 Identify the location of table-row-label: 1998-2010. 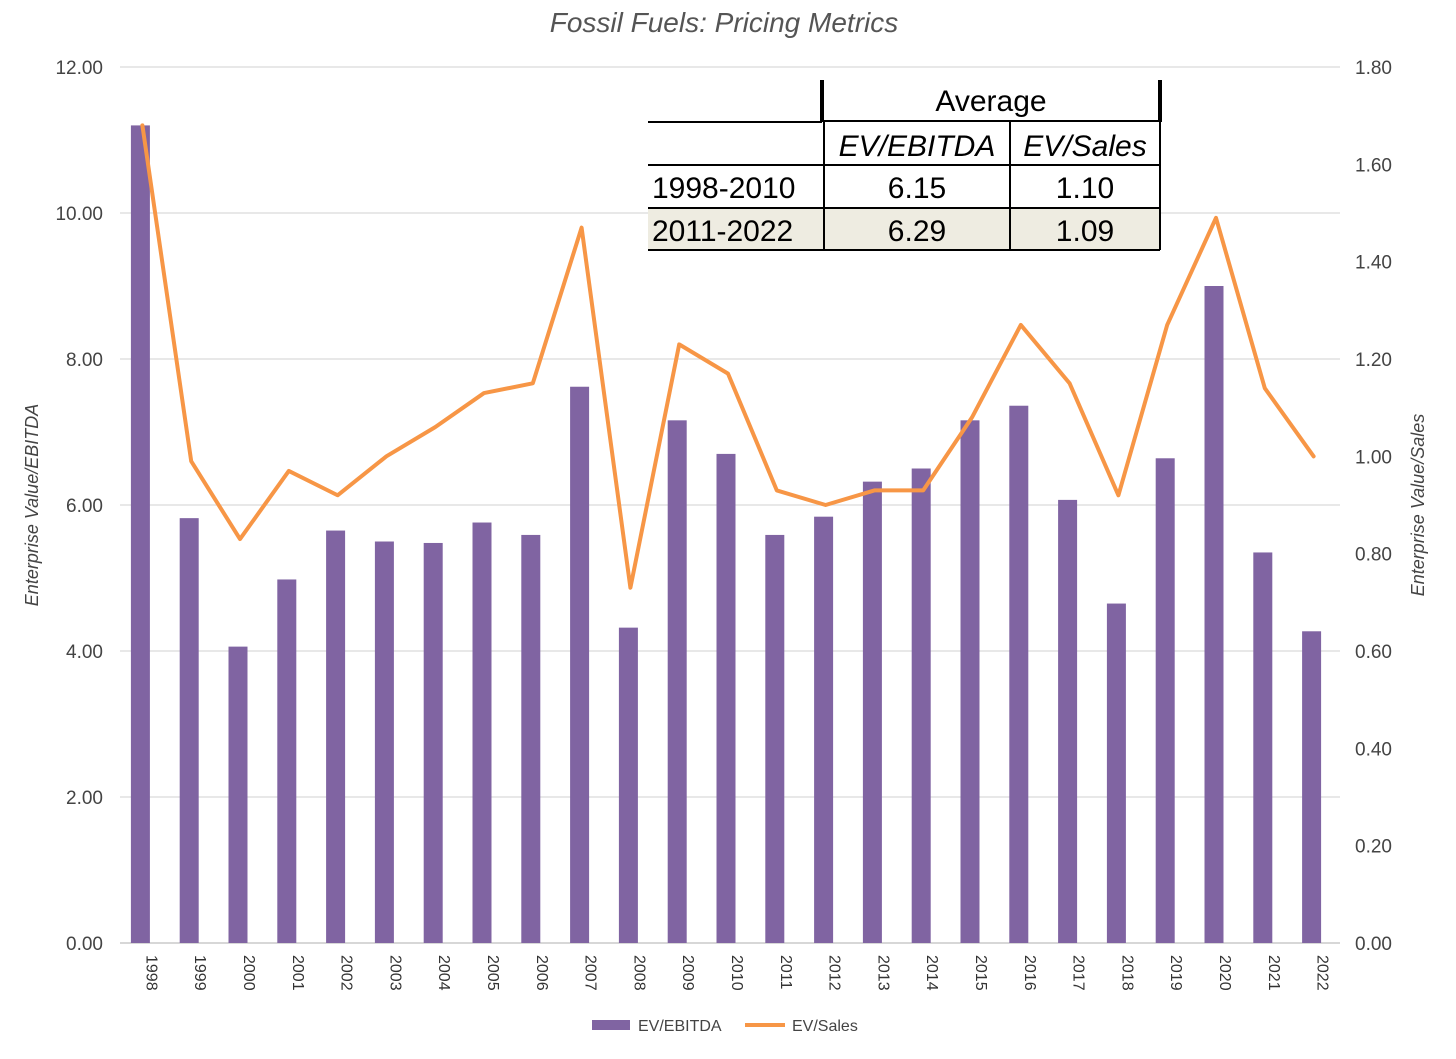
(723, 188).